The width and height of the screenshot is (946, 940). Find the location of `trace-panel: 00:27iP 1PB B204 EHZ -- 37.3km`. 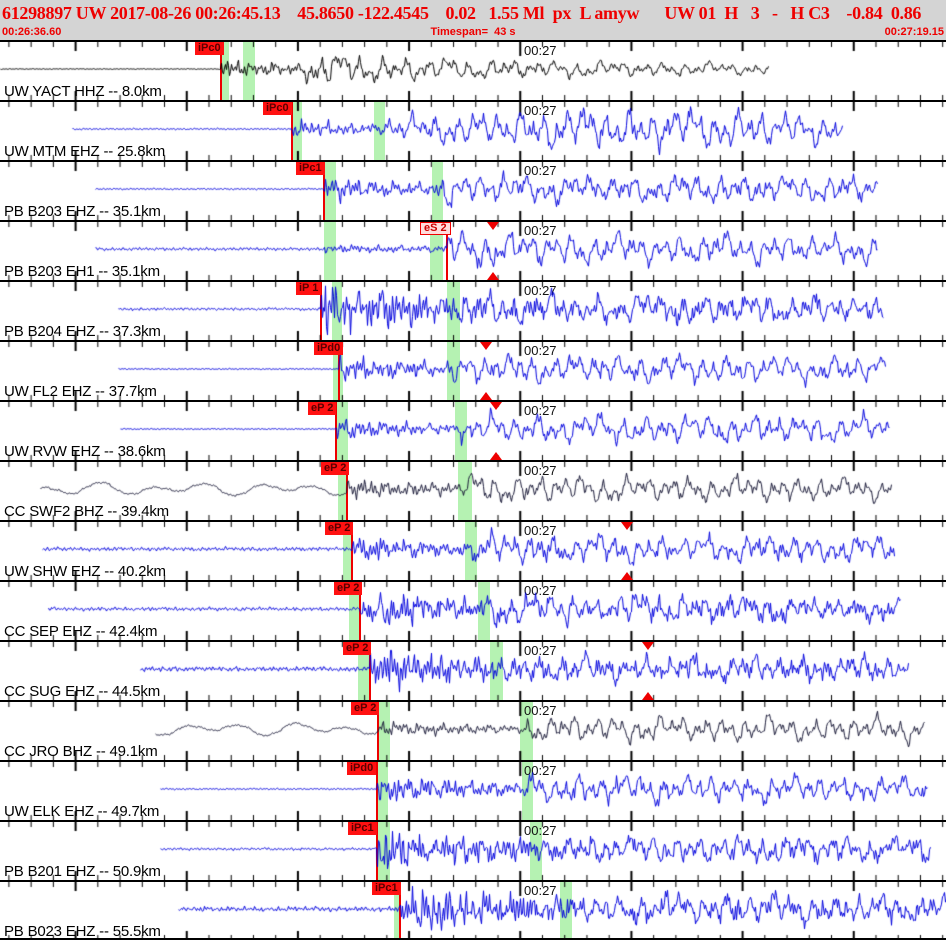

trace-panel: 00:27iP 1PB B204 EHZ -- 37.3km is located at coordinates (473, 310).